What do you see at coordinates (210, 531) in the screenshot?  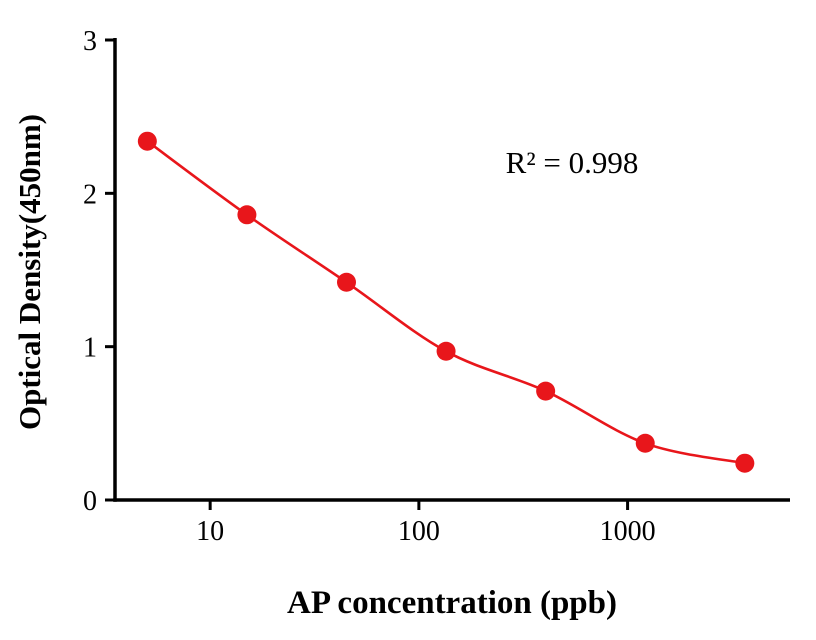 I see `x-tick-label: 10` at bounding box center [210, 531].